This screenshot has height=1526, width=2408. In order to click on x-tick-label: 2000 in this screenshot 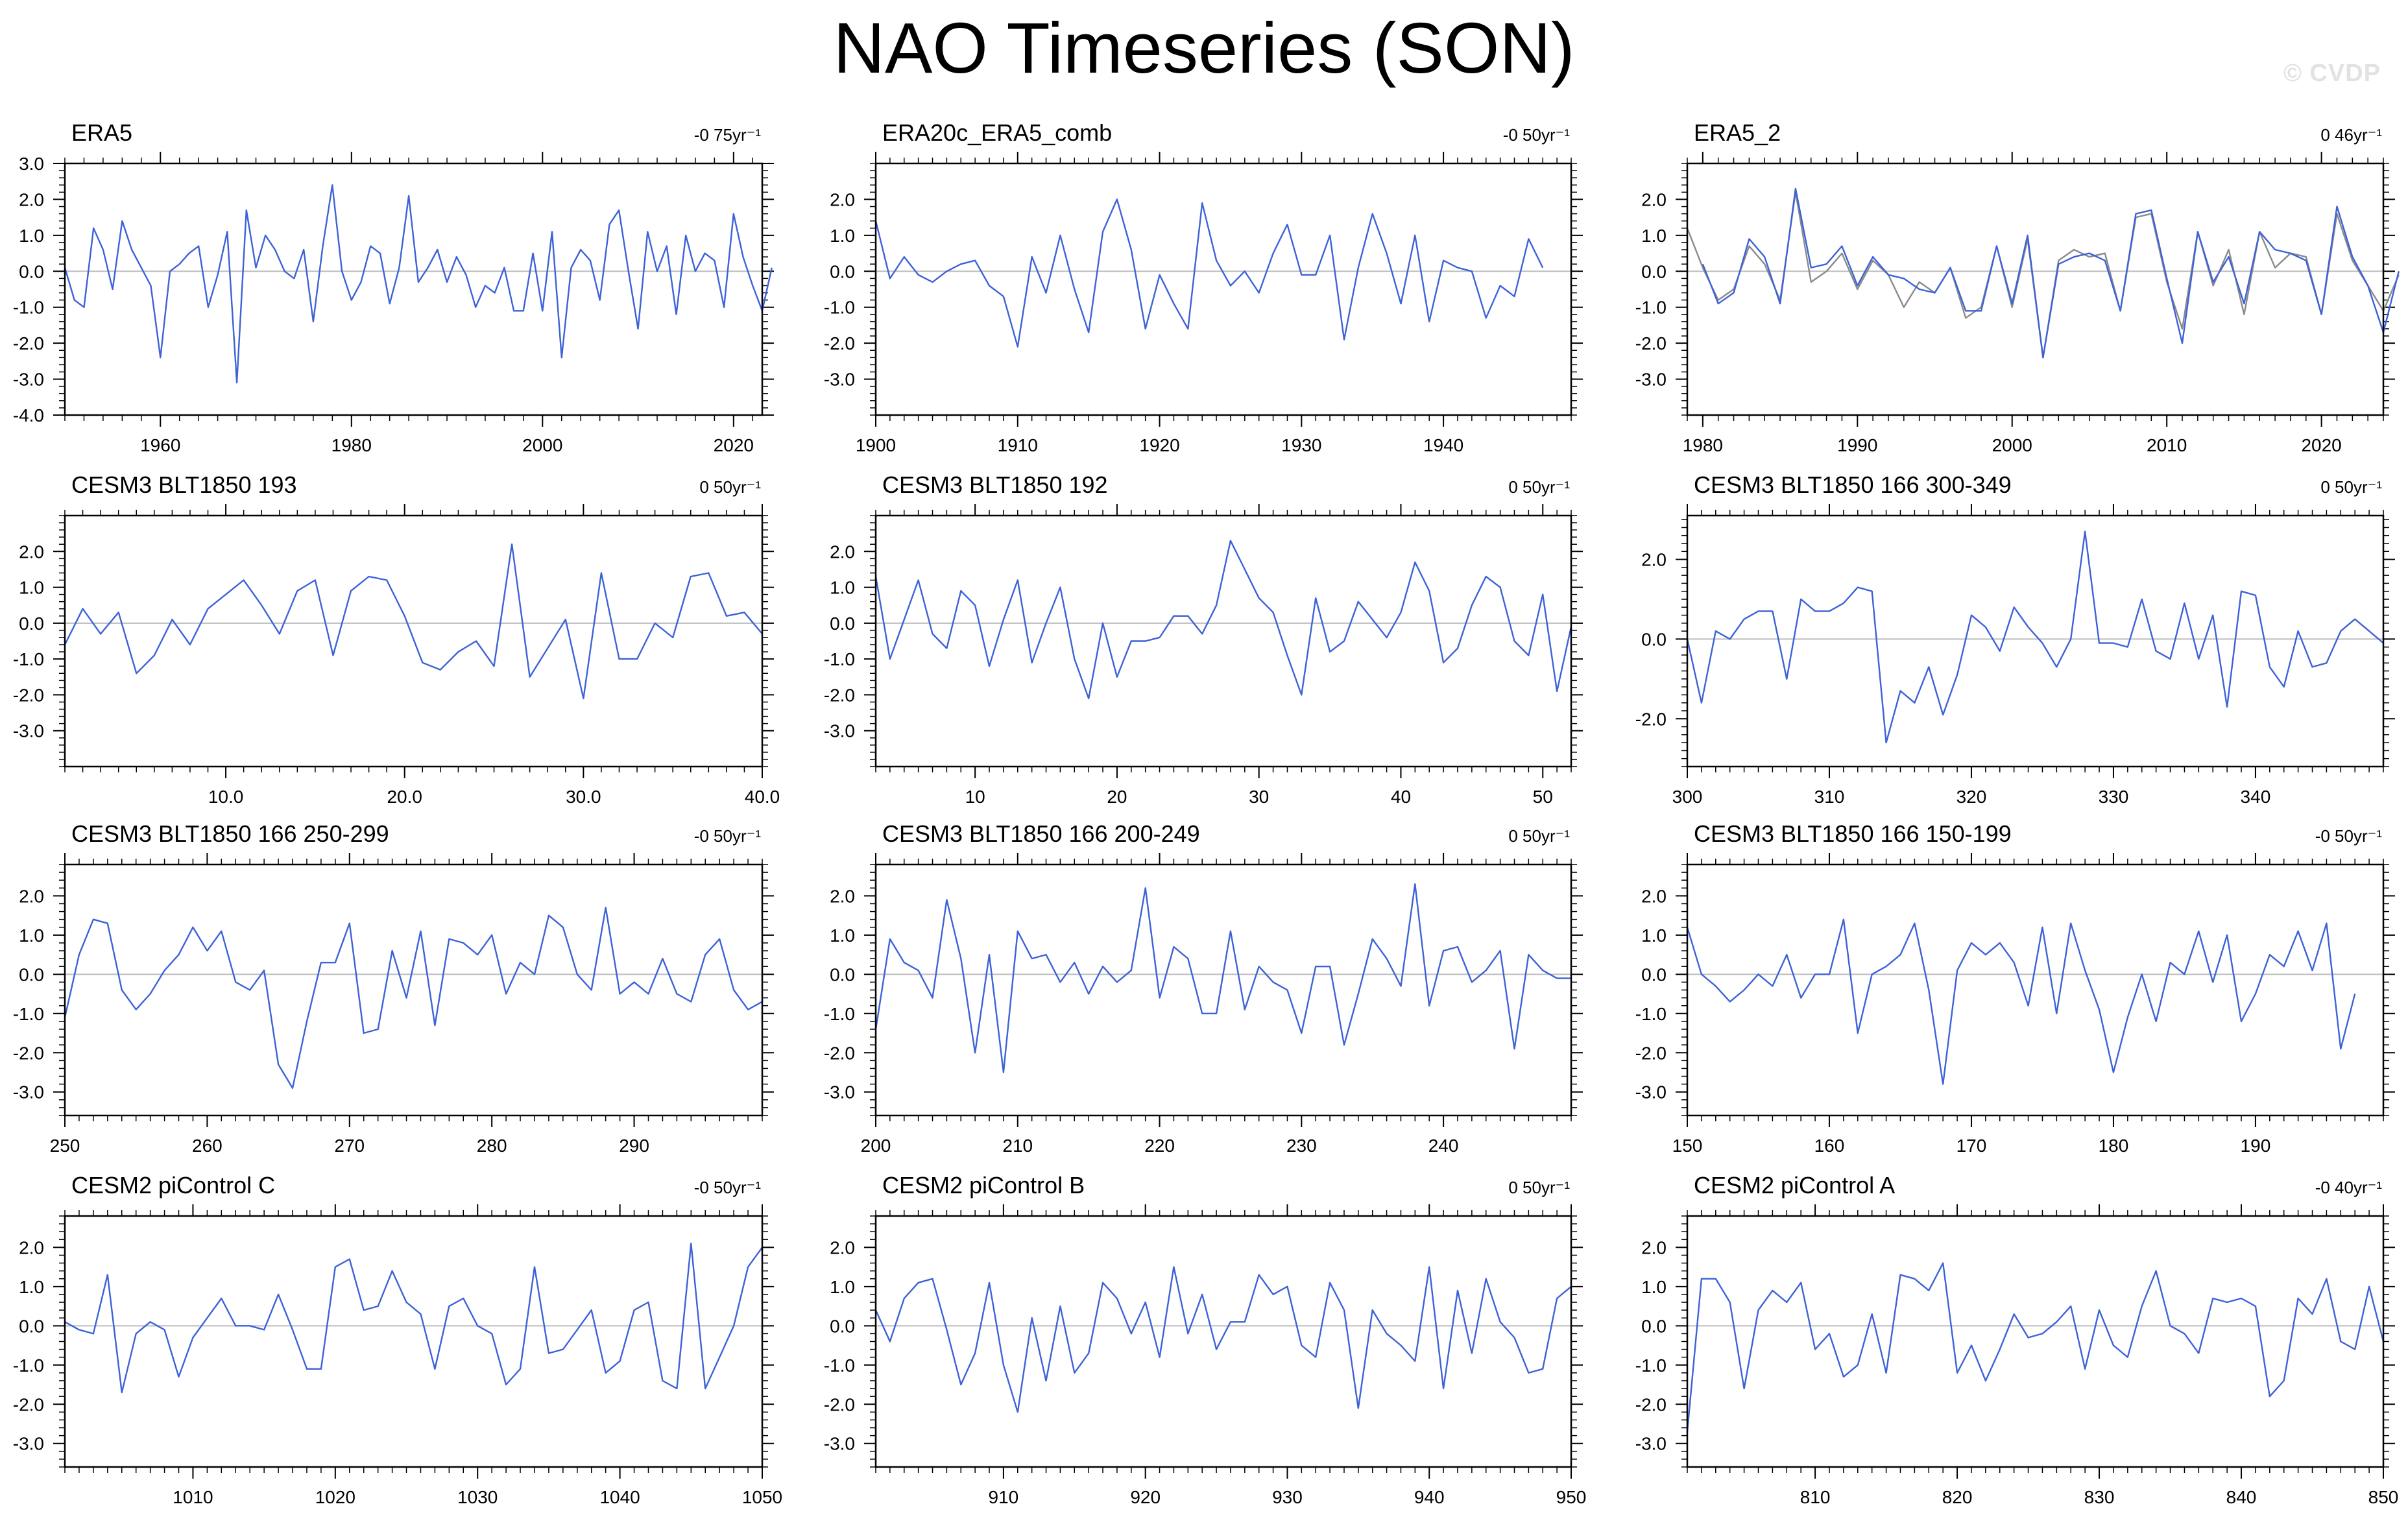, I will do `click(2012, 445)`.